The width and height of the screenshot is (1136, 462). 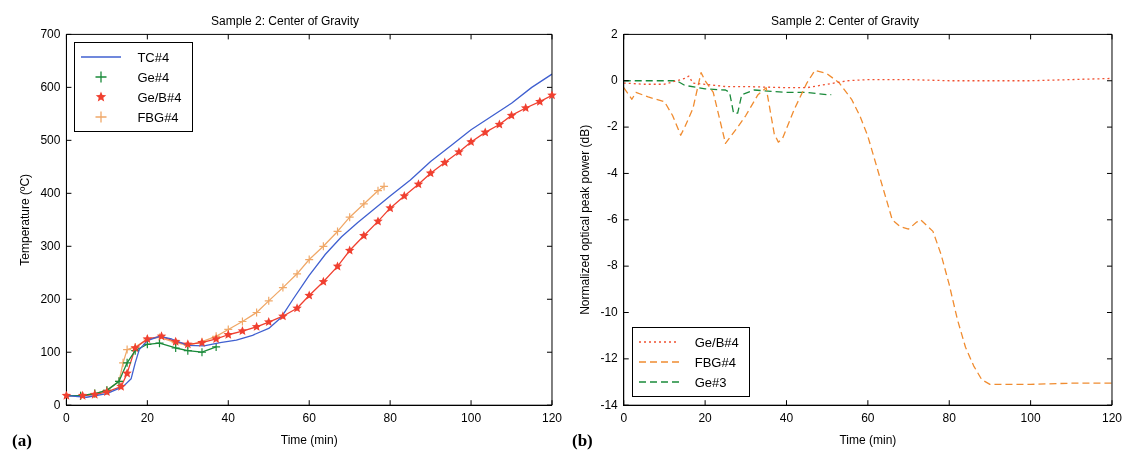 I want to click on y-tick-label: -8, so click(x=613, y=265).